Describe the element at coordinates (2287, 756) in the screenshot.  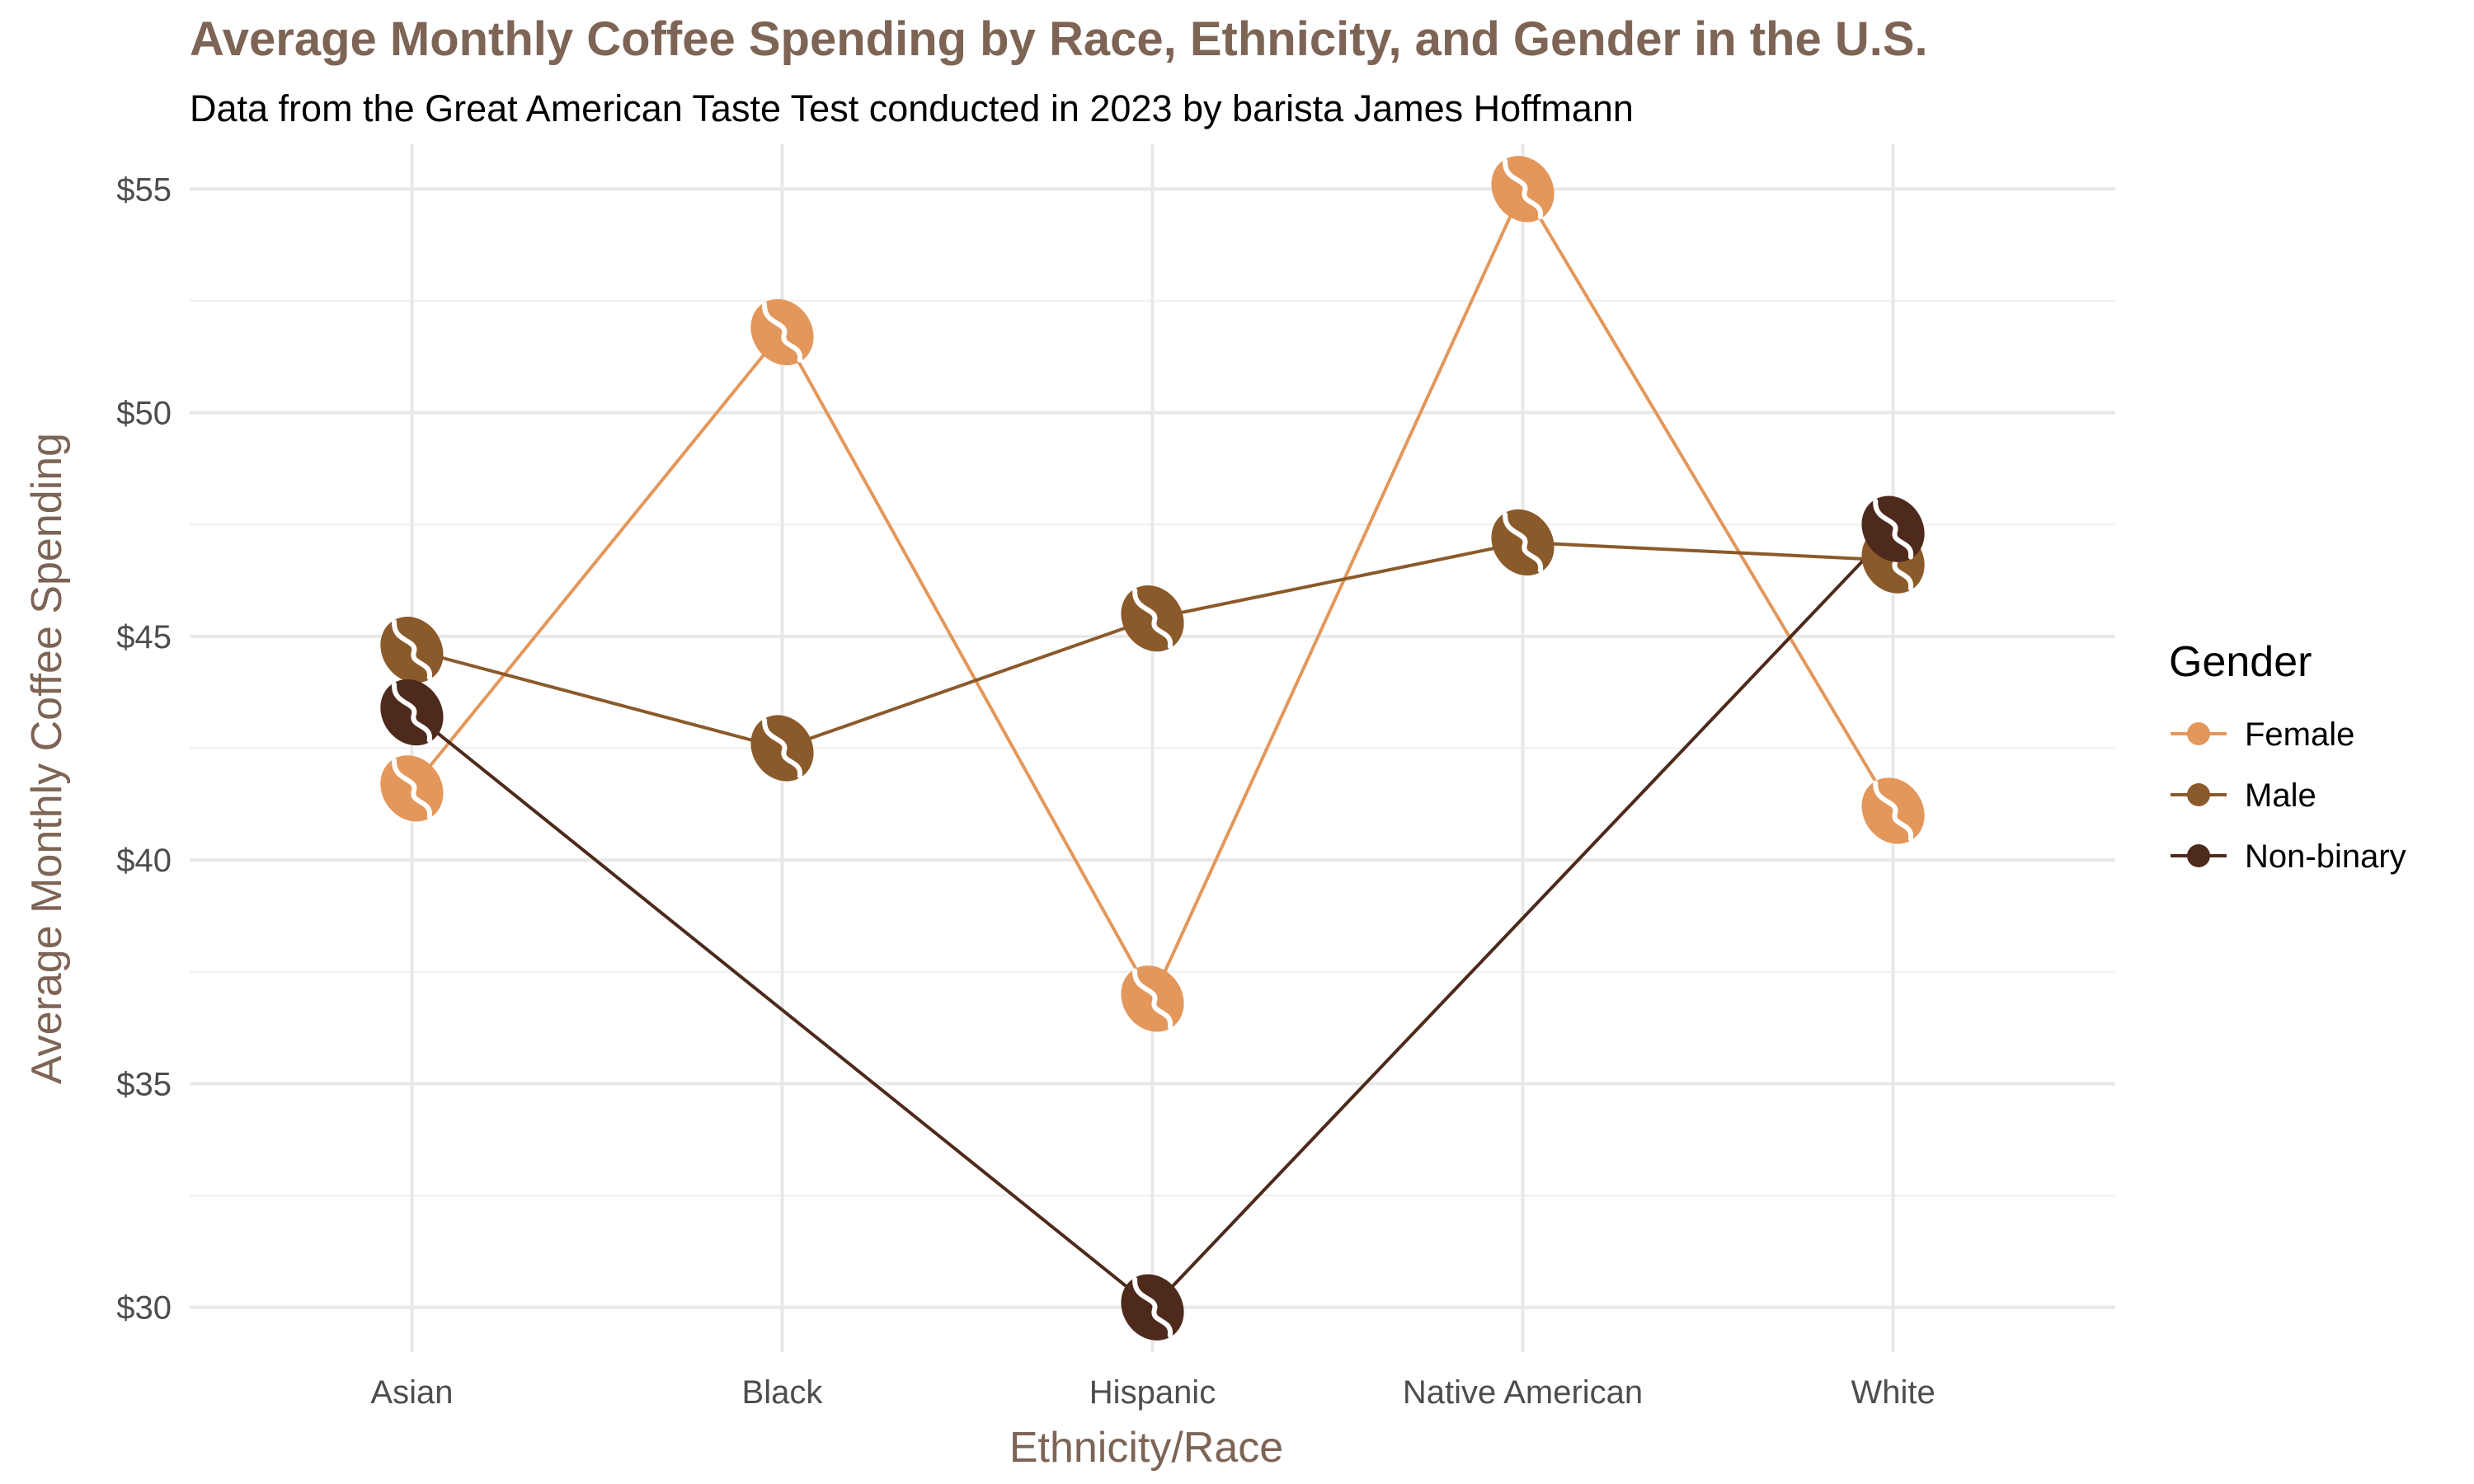
I see `legend: Gender Female Male Non-binary` at that location.